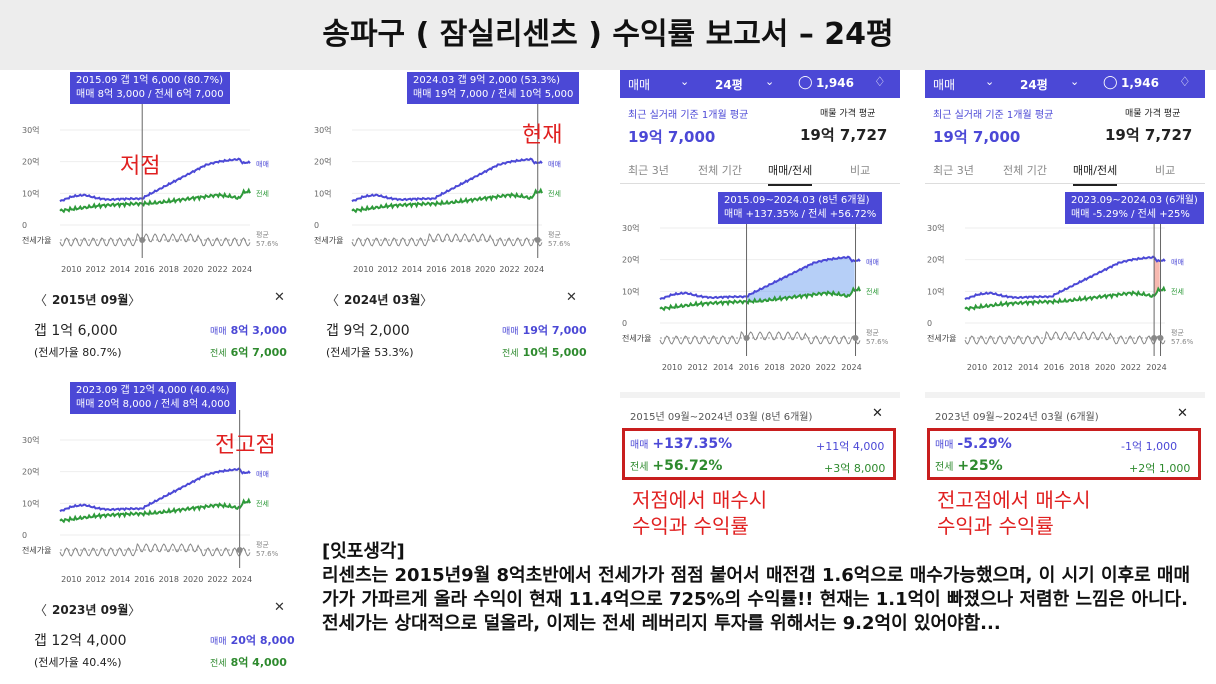 Image resolution: width=1216 pixels, height=684 pixels. Describe the element at coordinates (368, 331) in the screenshot. I see `gap-value: 갭 9억 2,000` at that location.